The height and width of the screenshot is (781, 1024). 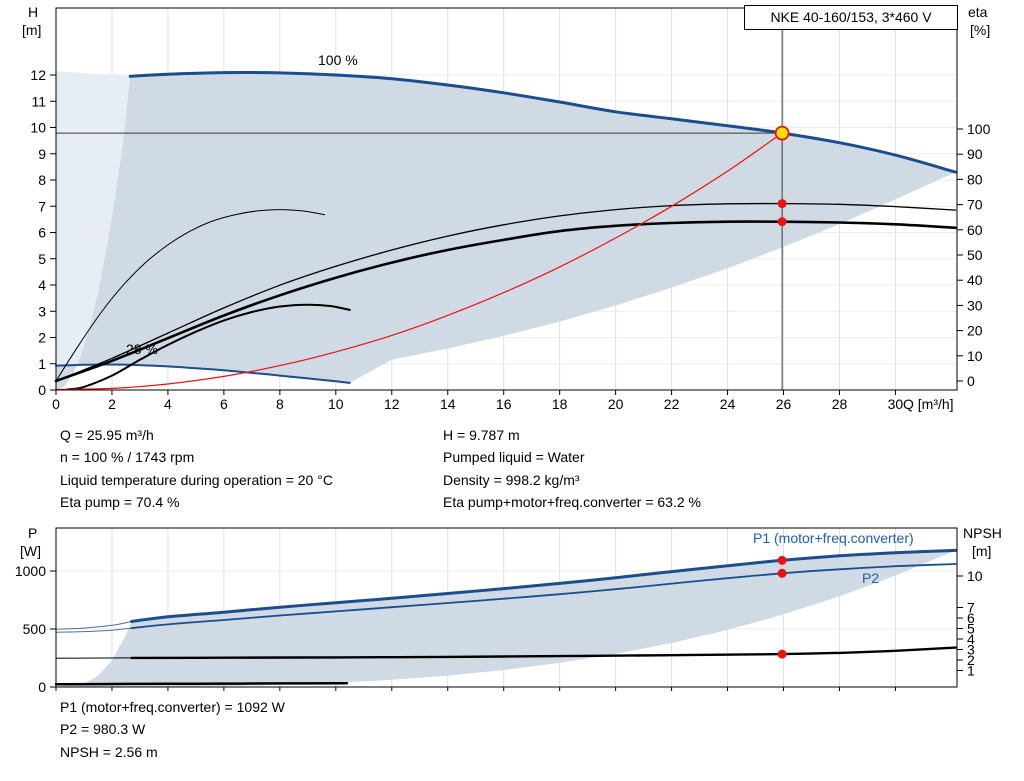 I want to click on npsh-tick-label: 2, so click(x=971, y=660).